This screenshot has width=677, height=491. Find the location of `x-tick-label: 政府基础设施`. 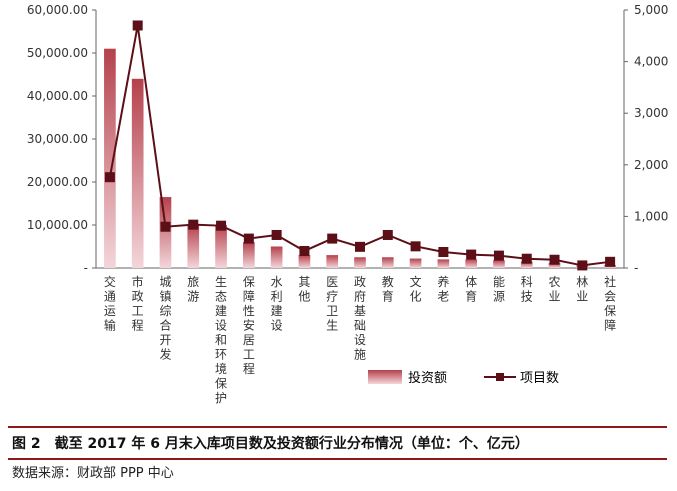

x-tick-label: 政府基础设施 is located at coordinates (360, 318).